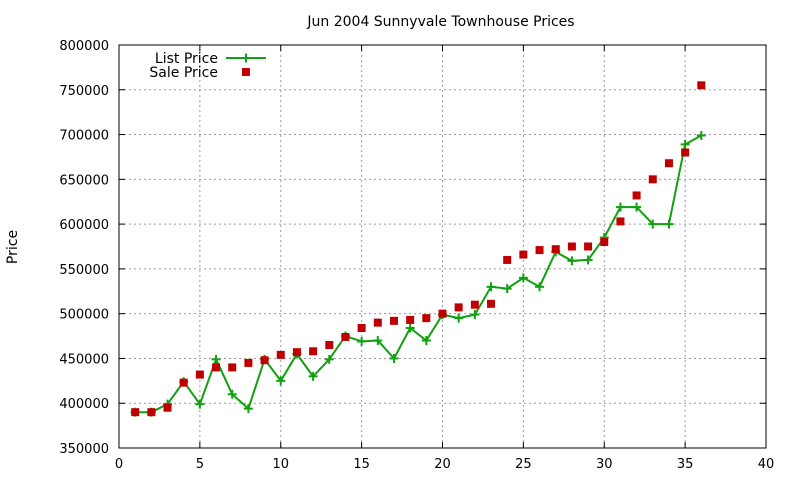 The image size is (800, 484). Describe the element at coordinates (84, 404) in the screenshot. I see `y-tick-label: 400000` at that location.